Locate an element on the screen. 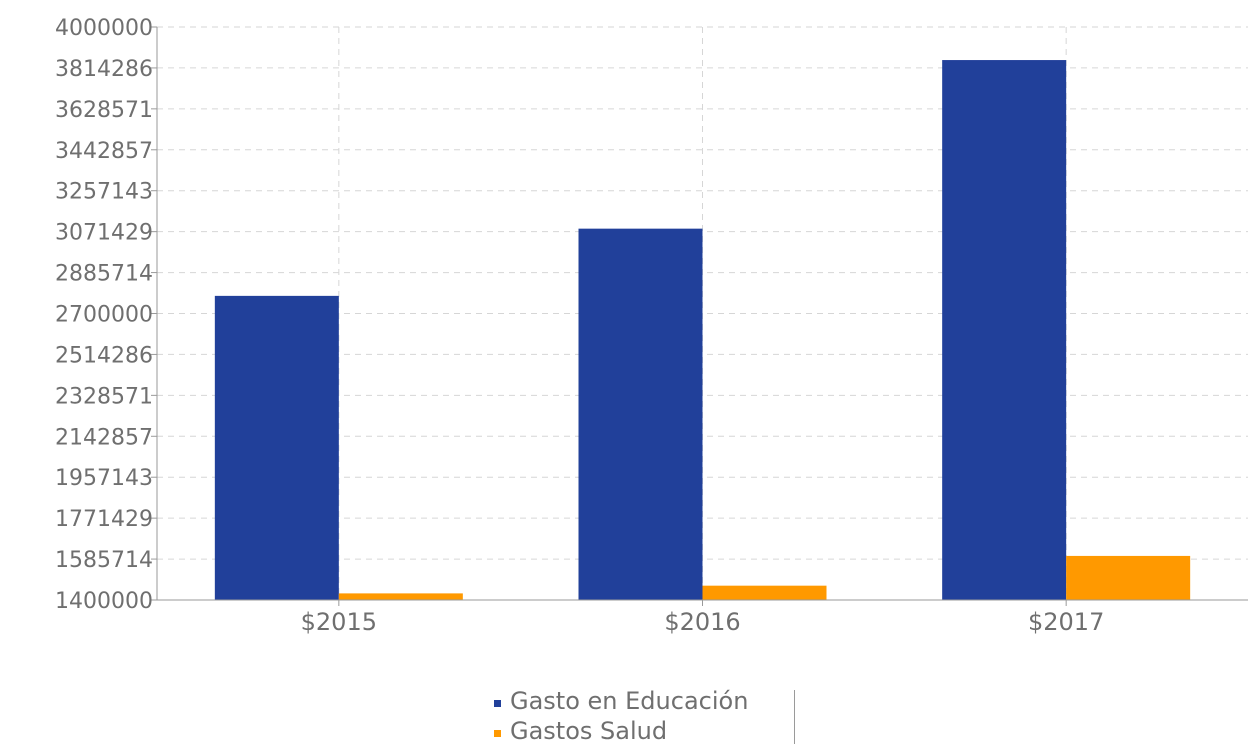 The width and height of the screenshot is (1251, 750). y-tick-label: 2142857 is located at coordinates (104, 437).